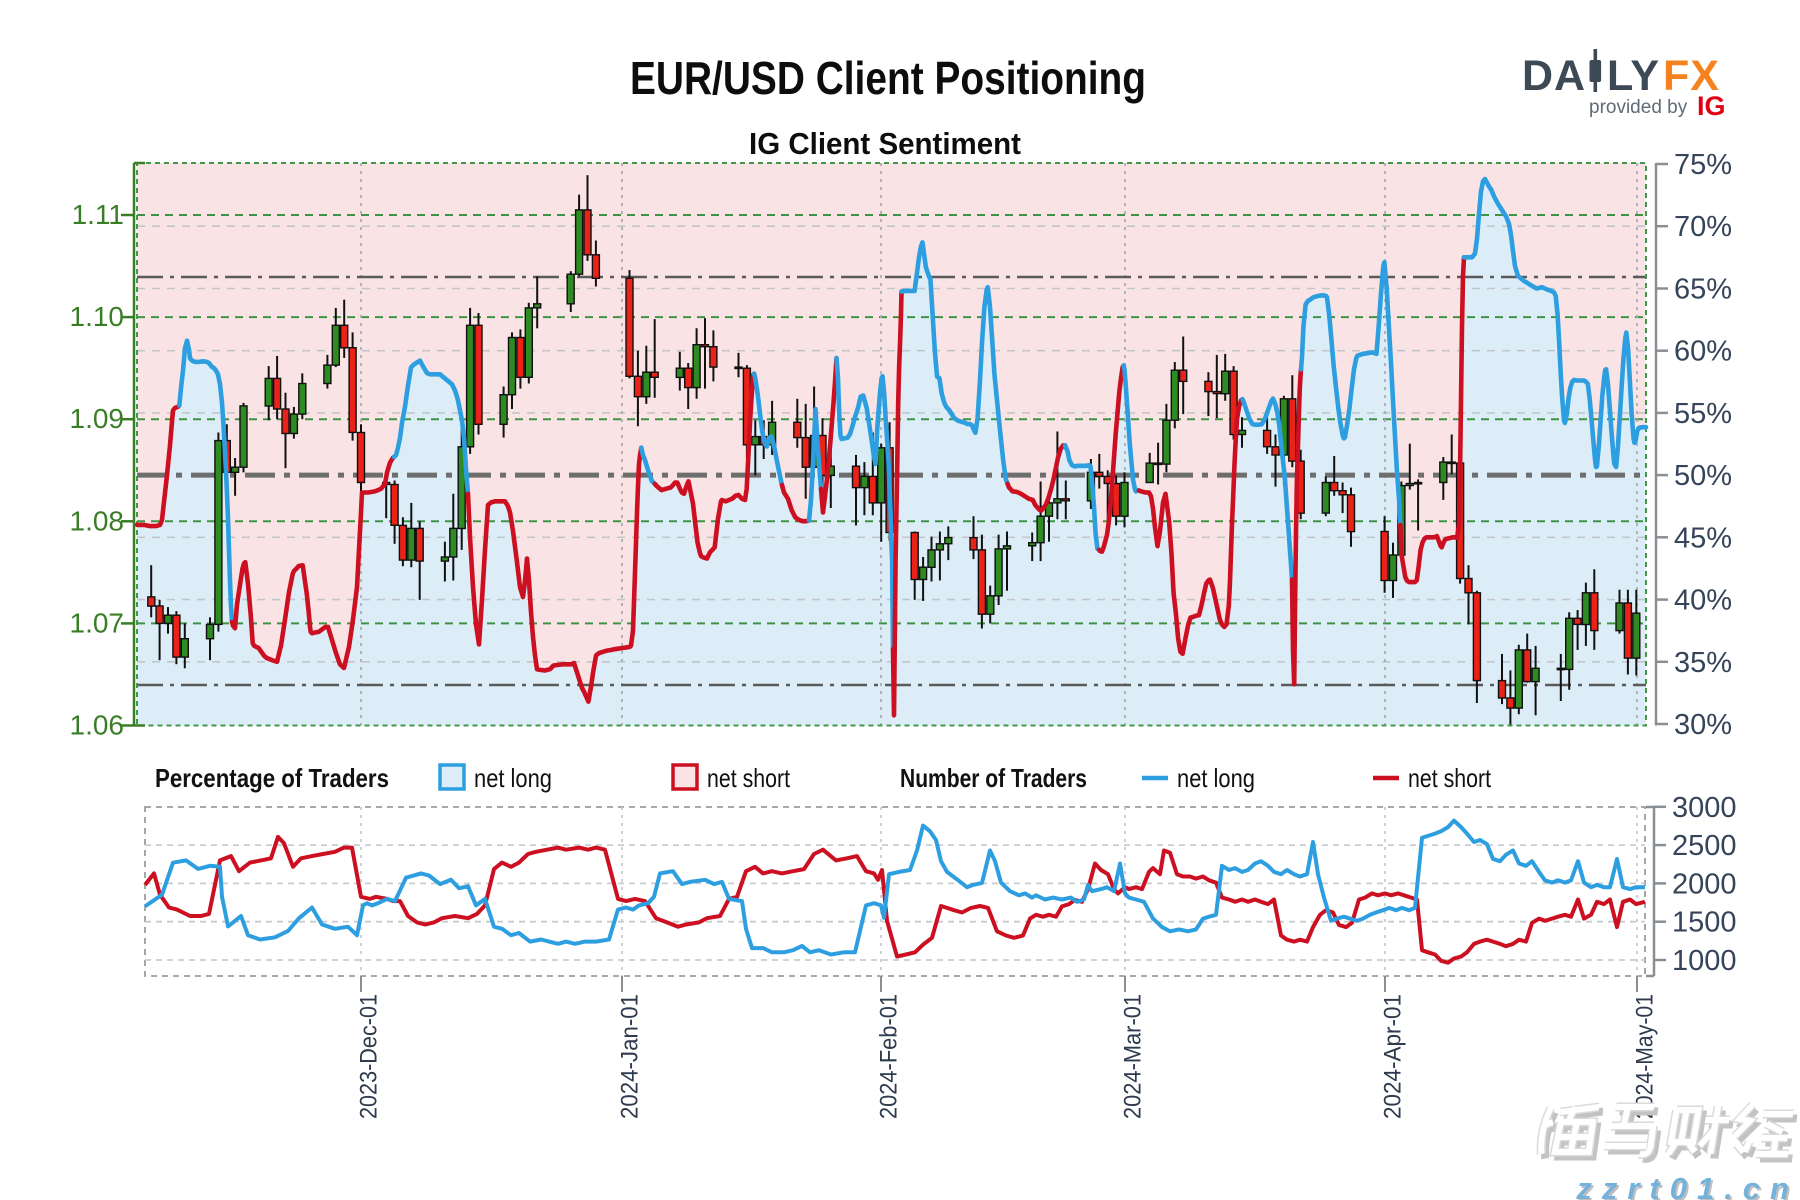 The width and height of the screenshot is (1800, 1200). What do you see at coordinates (1703, 227) in the screenshot?
I see `svg-text: 70%` at bounding box center [1703, 227].